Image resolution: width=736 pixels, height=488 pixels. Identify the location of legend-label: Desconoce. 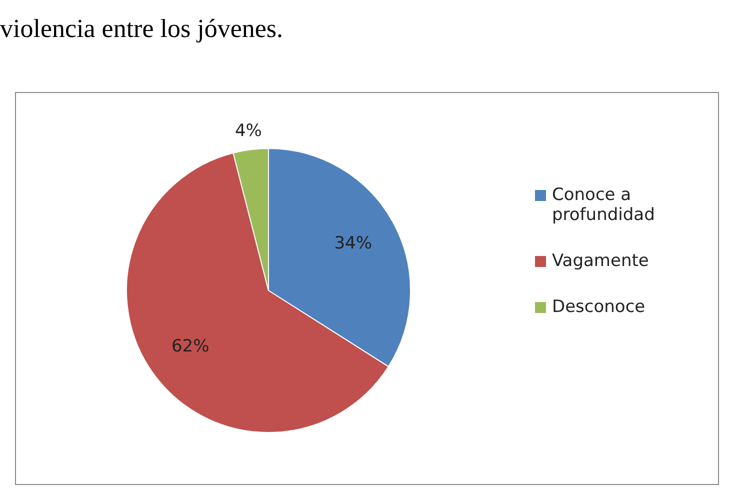
(599, 307).